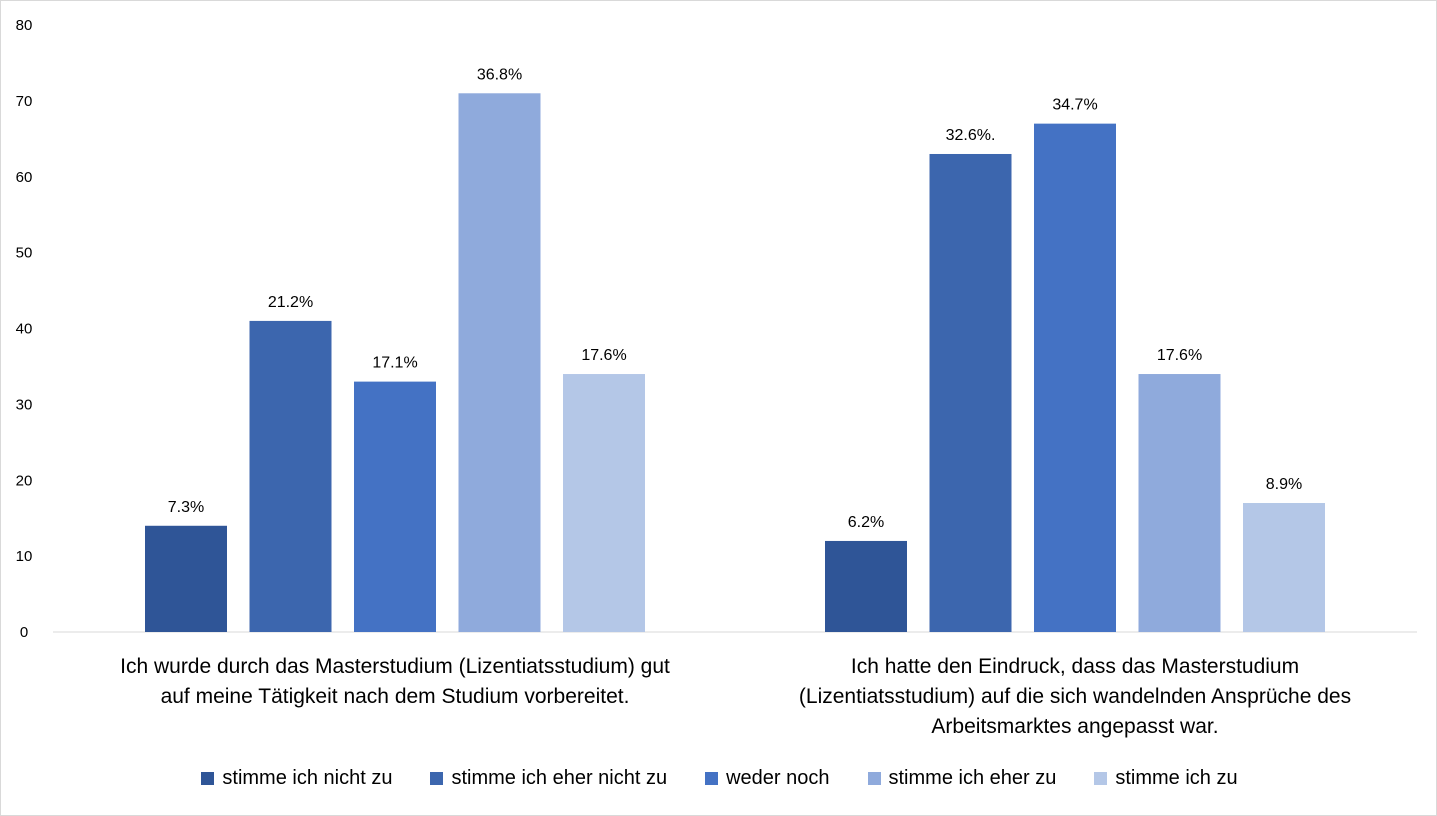 The height and width of the screenshot is (816, 1437). I want to click on data-label: 8.9%, so click(1284, 484).